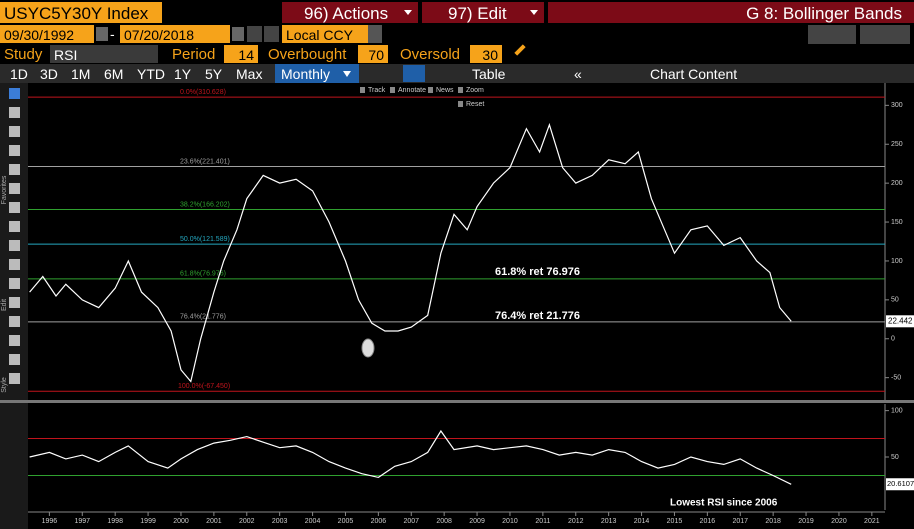  I want to click on chart-tool: Reset, so click(475, 104).